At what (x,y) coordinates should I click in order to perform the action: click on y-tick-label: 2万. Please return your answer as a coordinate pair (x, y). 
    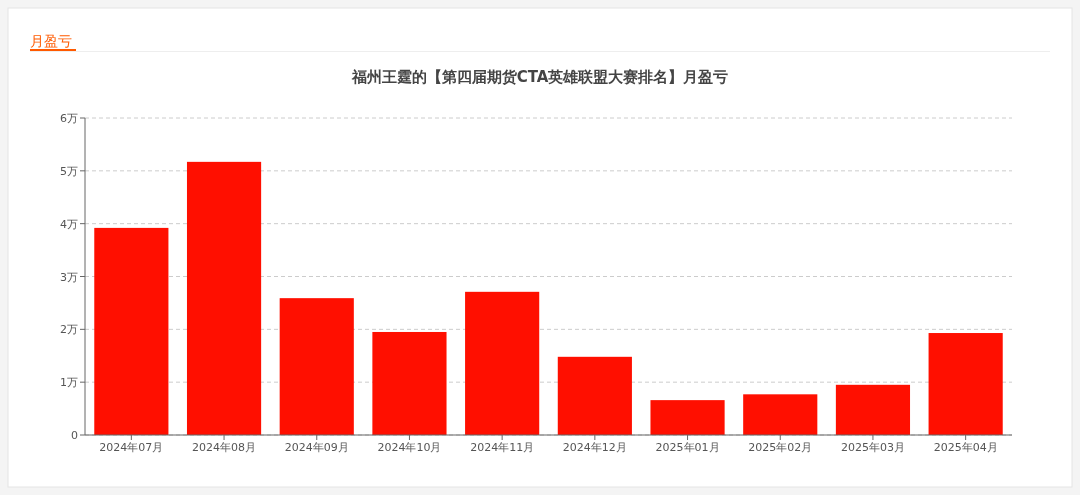
    Looking at the image, I should click on (69, 330).